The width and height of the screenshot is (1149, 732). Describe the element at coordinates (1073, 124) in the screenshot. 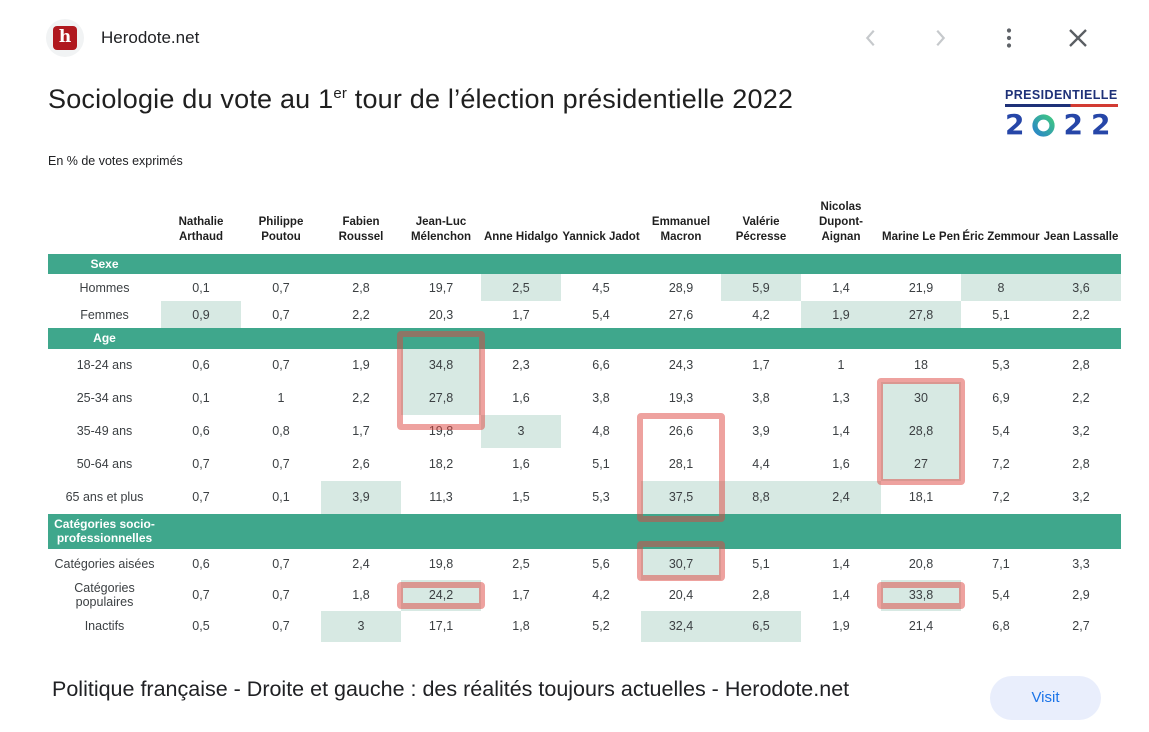

I see `logo-digit: 2` at that location.